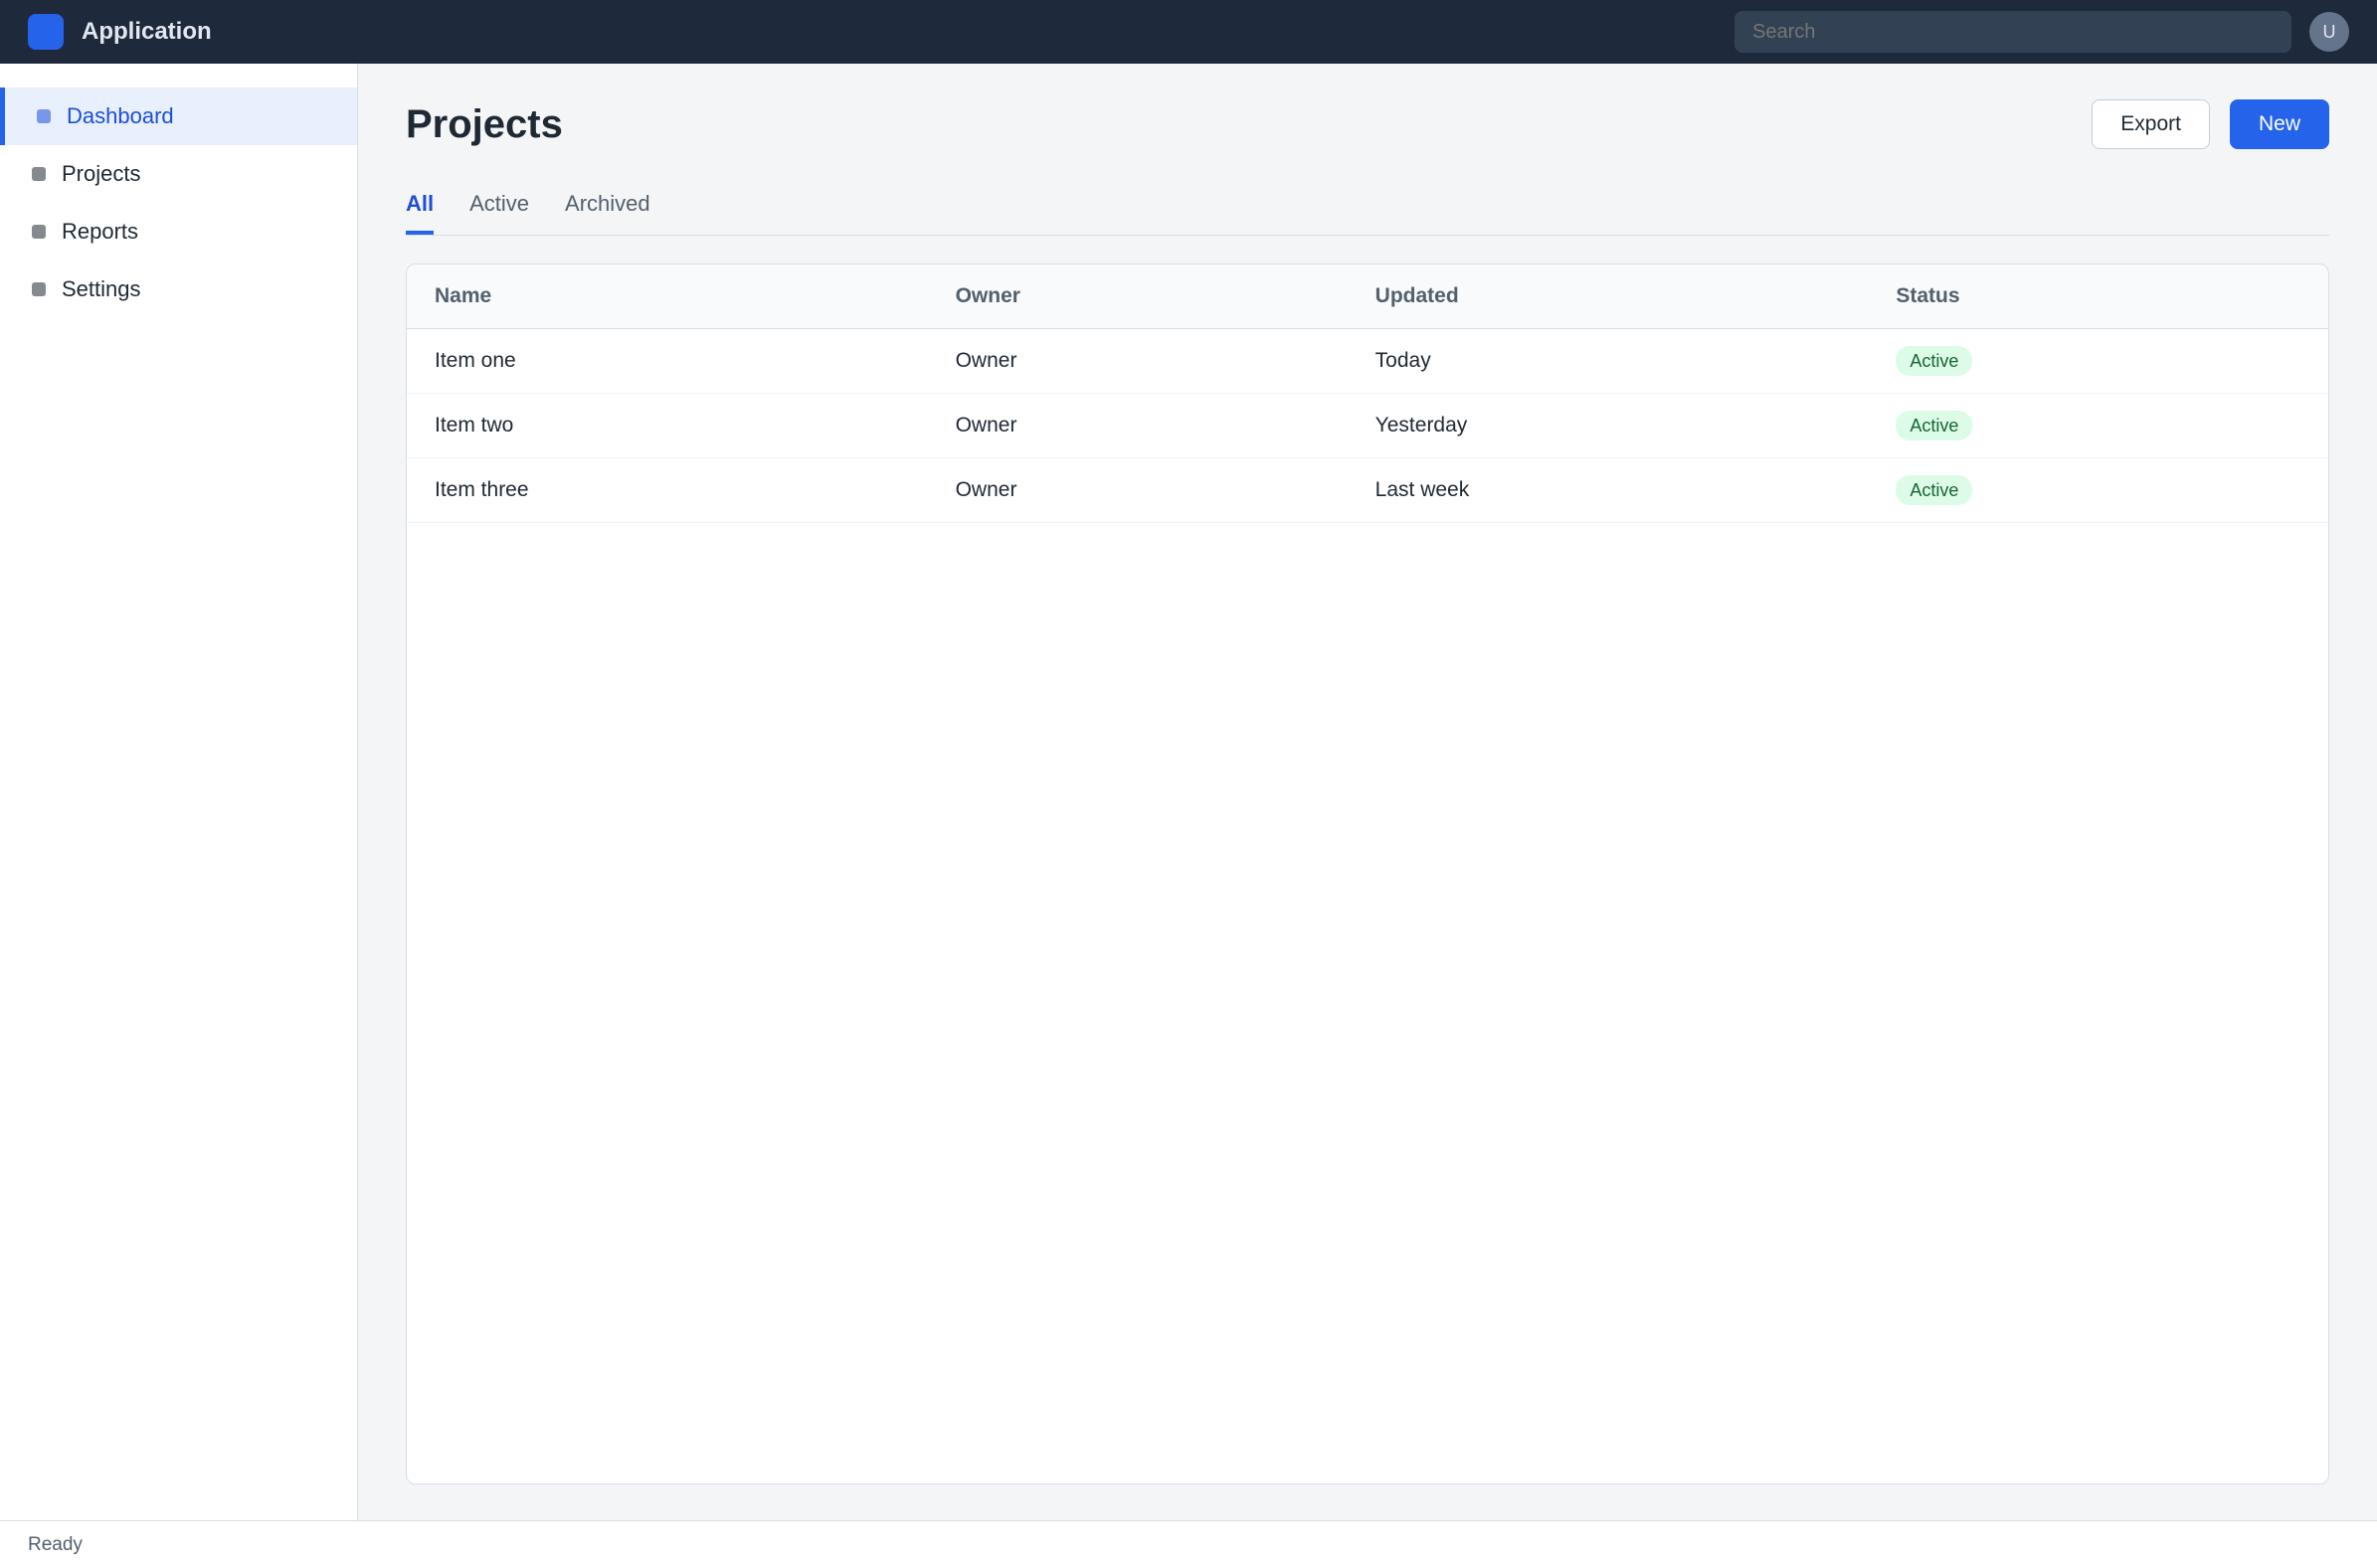 This screenshot has width=2377, height=1568. I want to click on table-row: Item three Owner Last week Active, so click(1367, 490).